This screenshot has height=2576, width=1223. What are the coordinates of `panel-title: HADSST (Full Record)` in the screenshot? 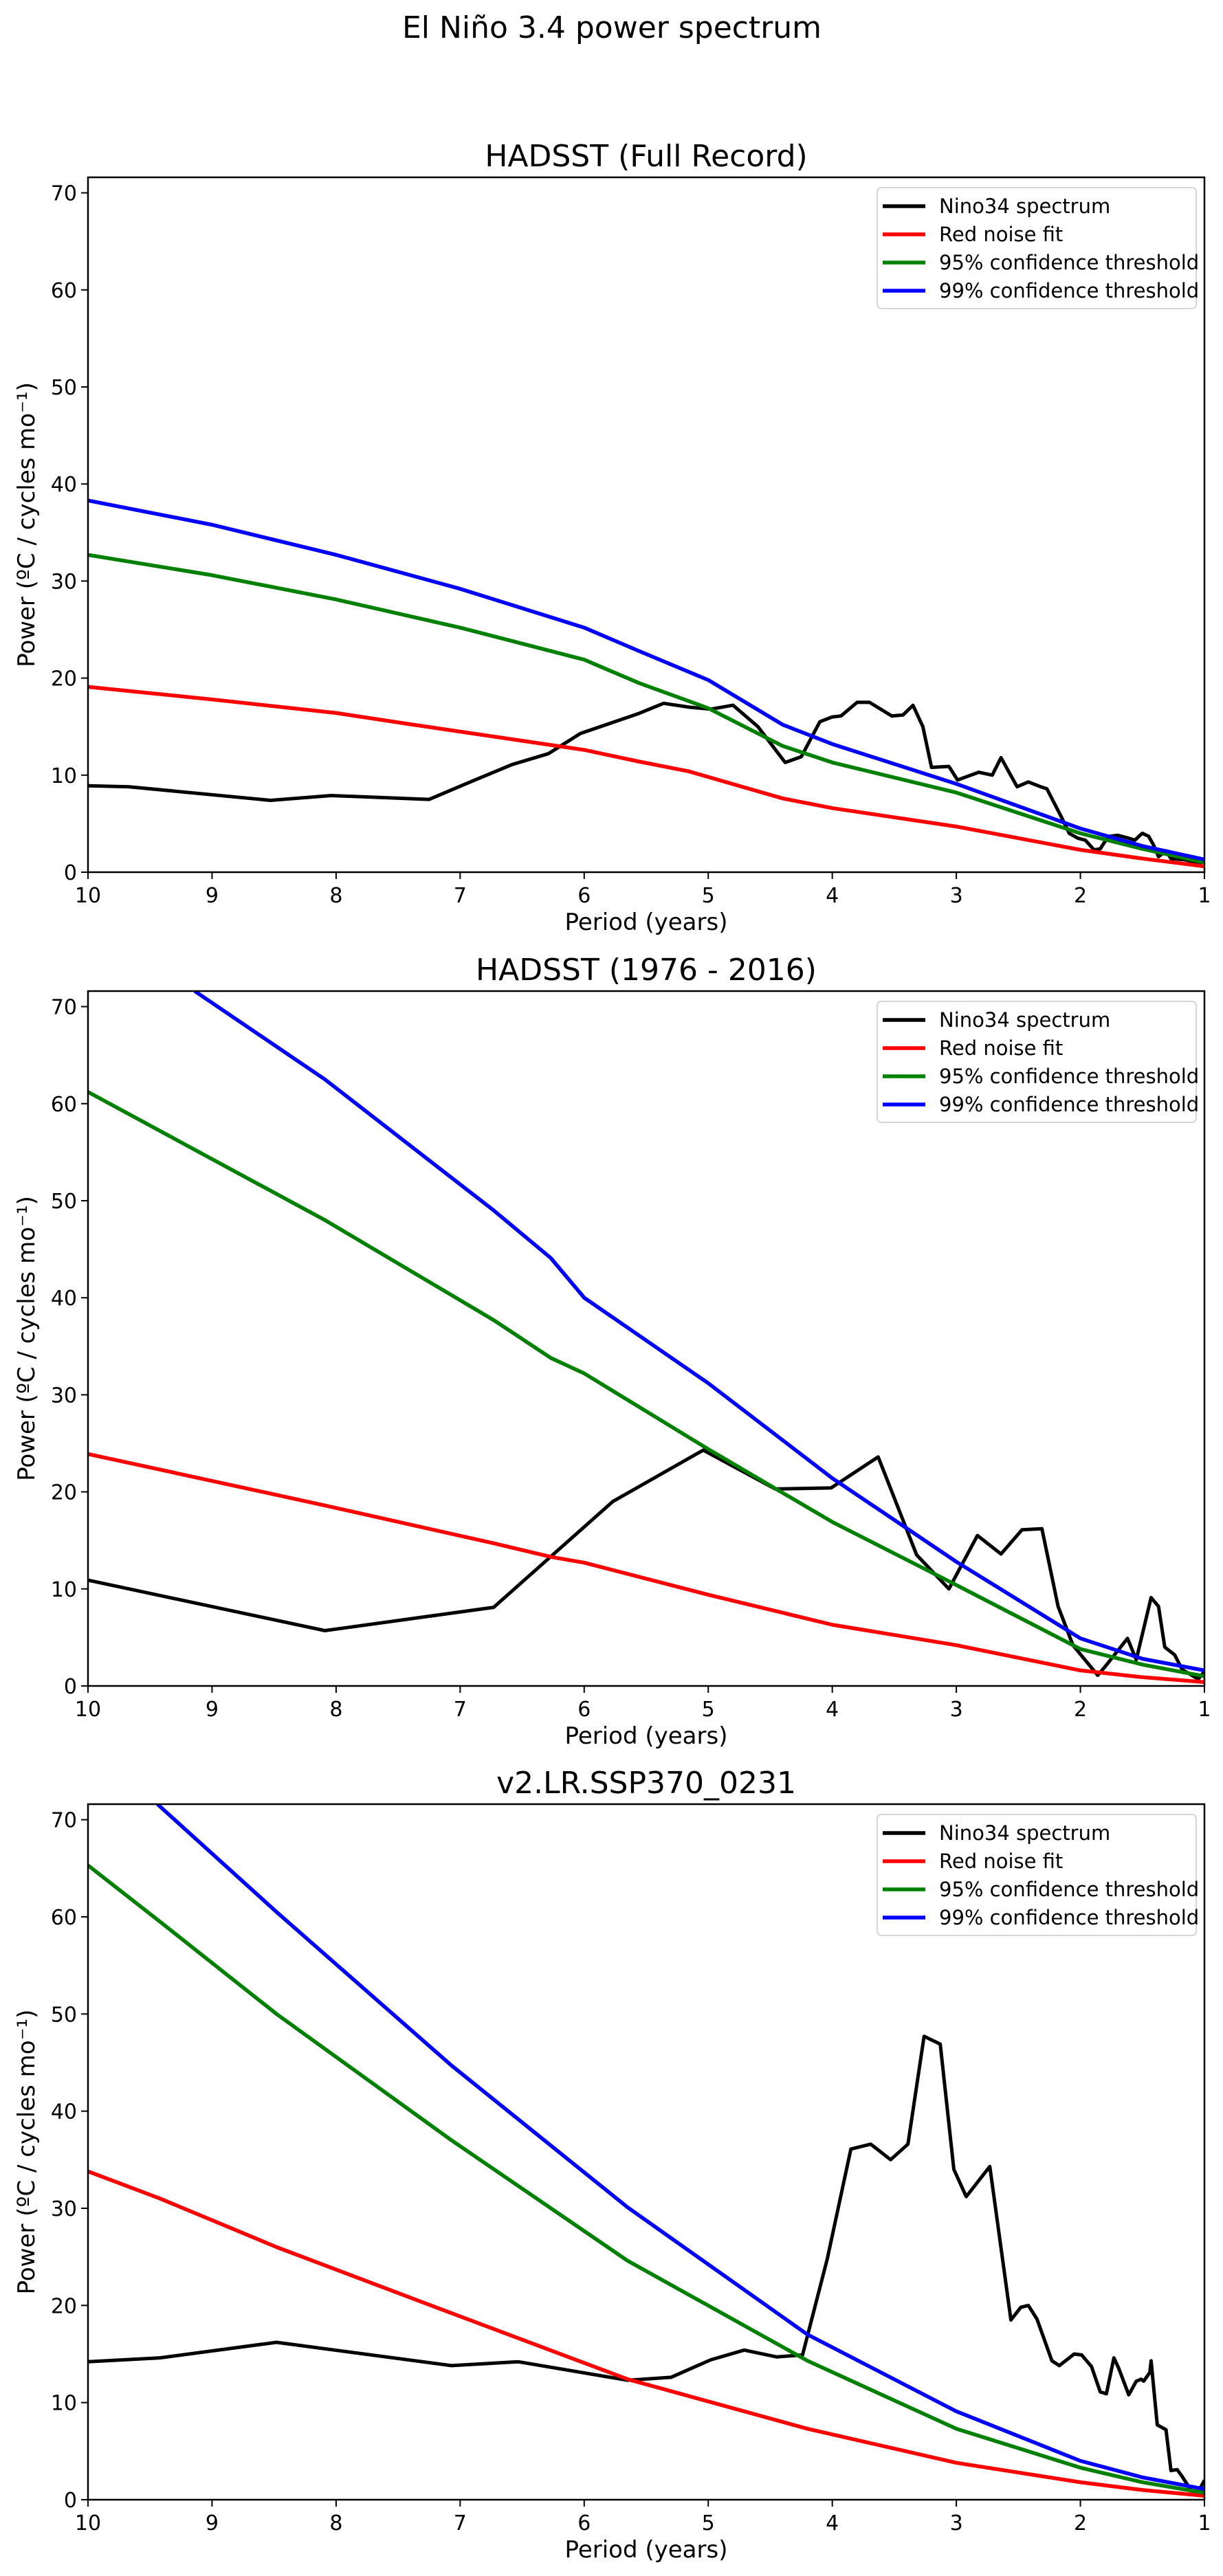 It's located at (646, 156).